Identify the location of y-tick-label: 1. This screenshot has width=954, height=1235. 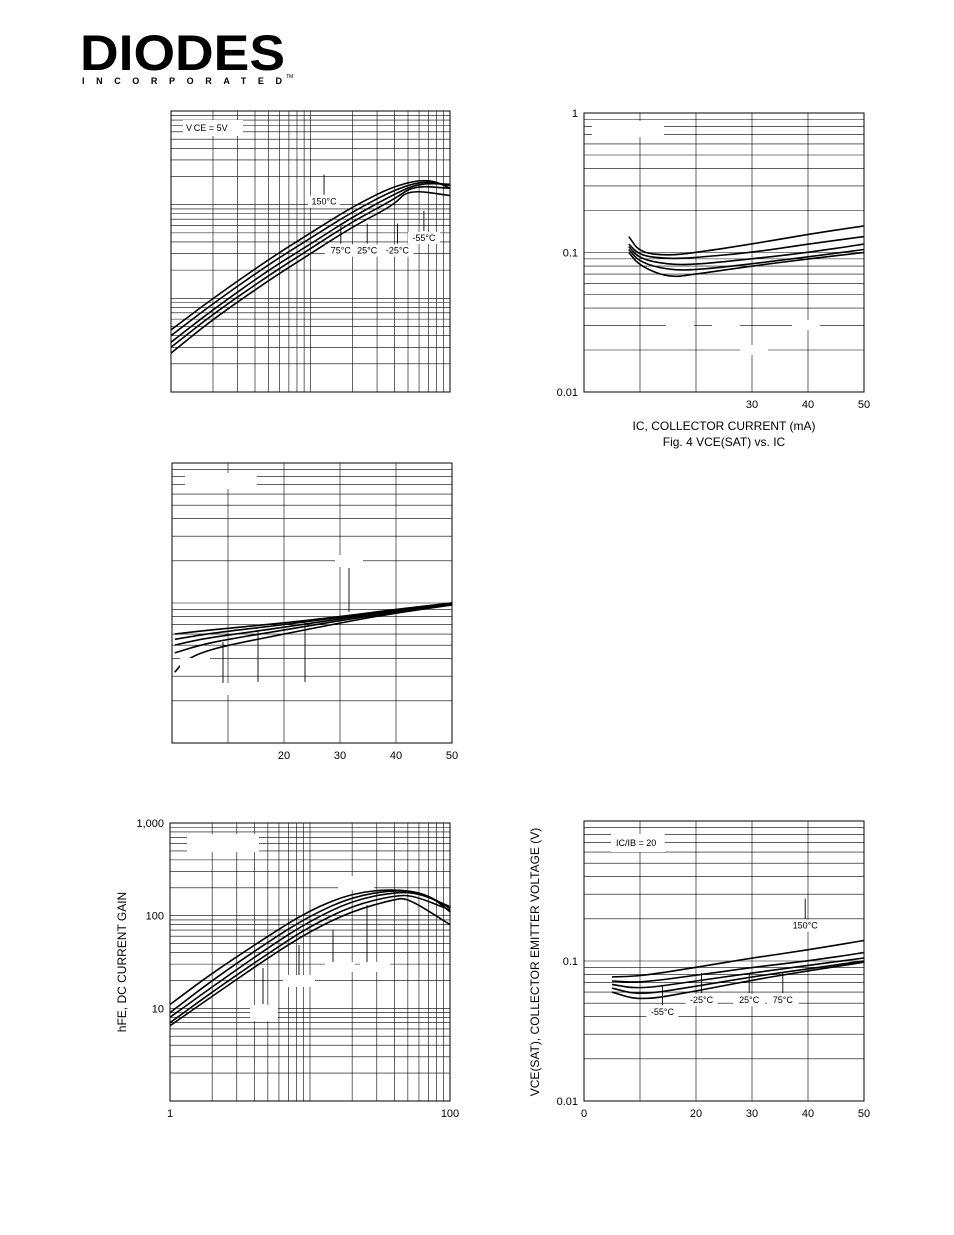
(575, 114).